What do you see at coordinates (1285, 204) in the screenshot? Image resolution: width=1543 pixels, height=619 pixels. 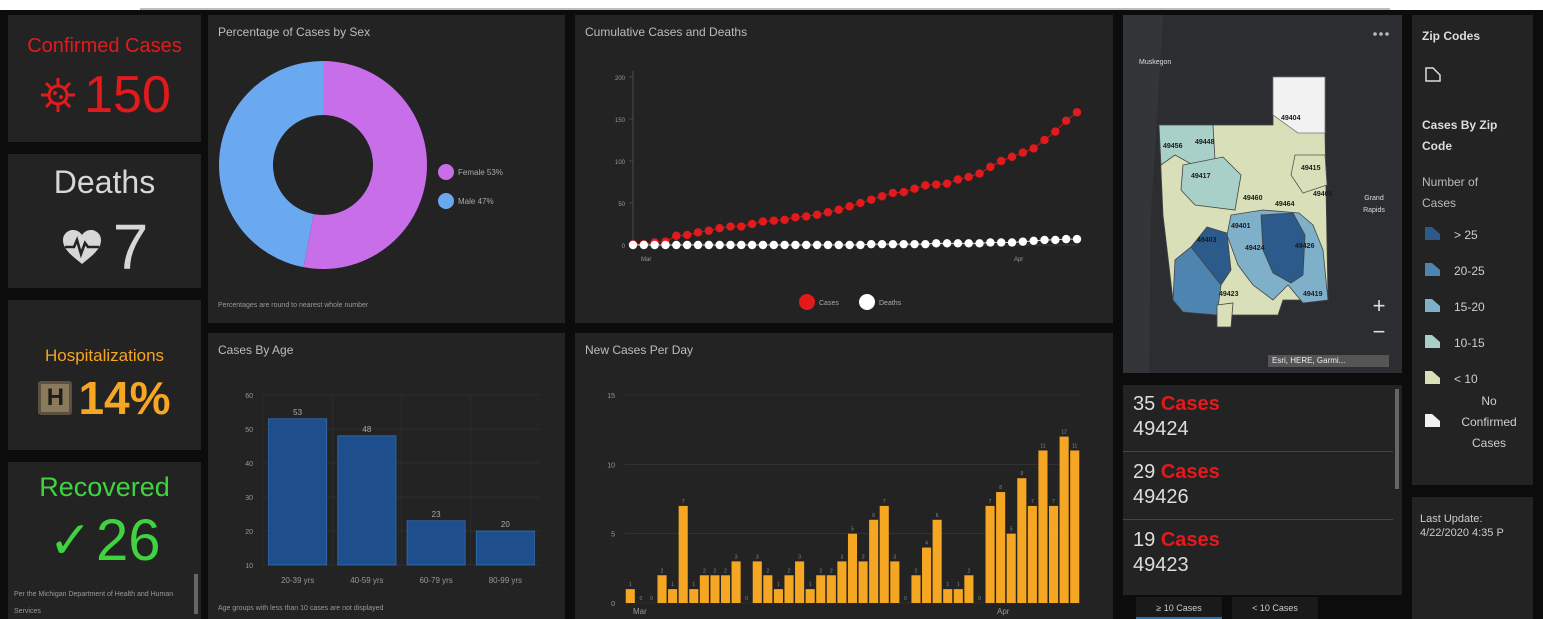 I see `map-zip-label: 49464` at bounding box center [1285, 204].